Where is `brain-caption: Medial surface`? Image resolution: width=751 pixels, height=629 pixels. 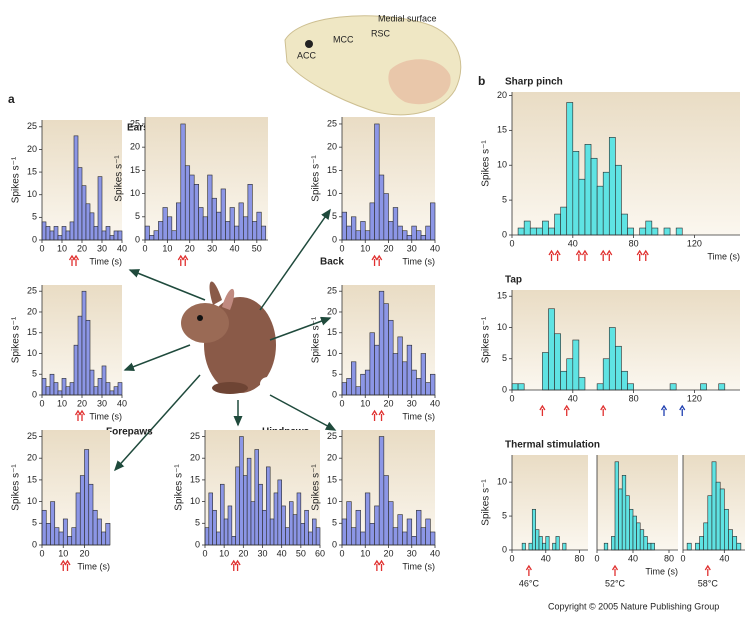 brain-caption: Medial surface is located at coordinates (407, 18).